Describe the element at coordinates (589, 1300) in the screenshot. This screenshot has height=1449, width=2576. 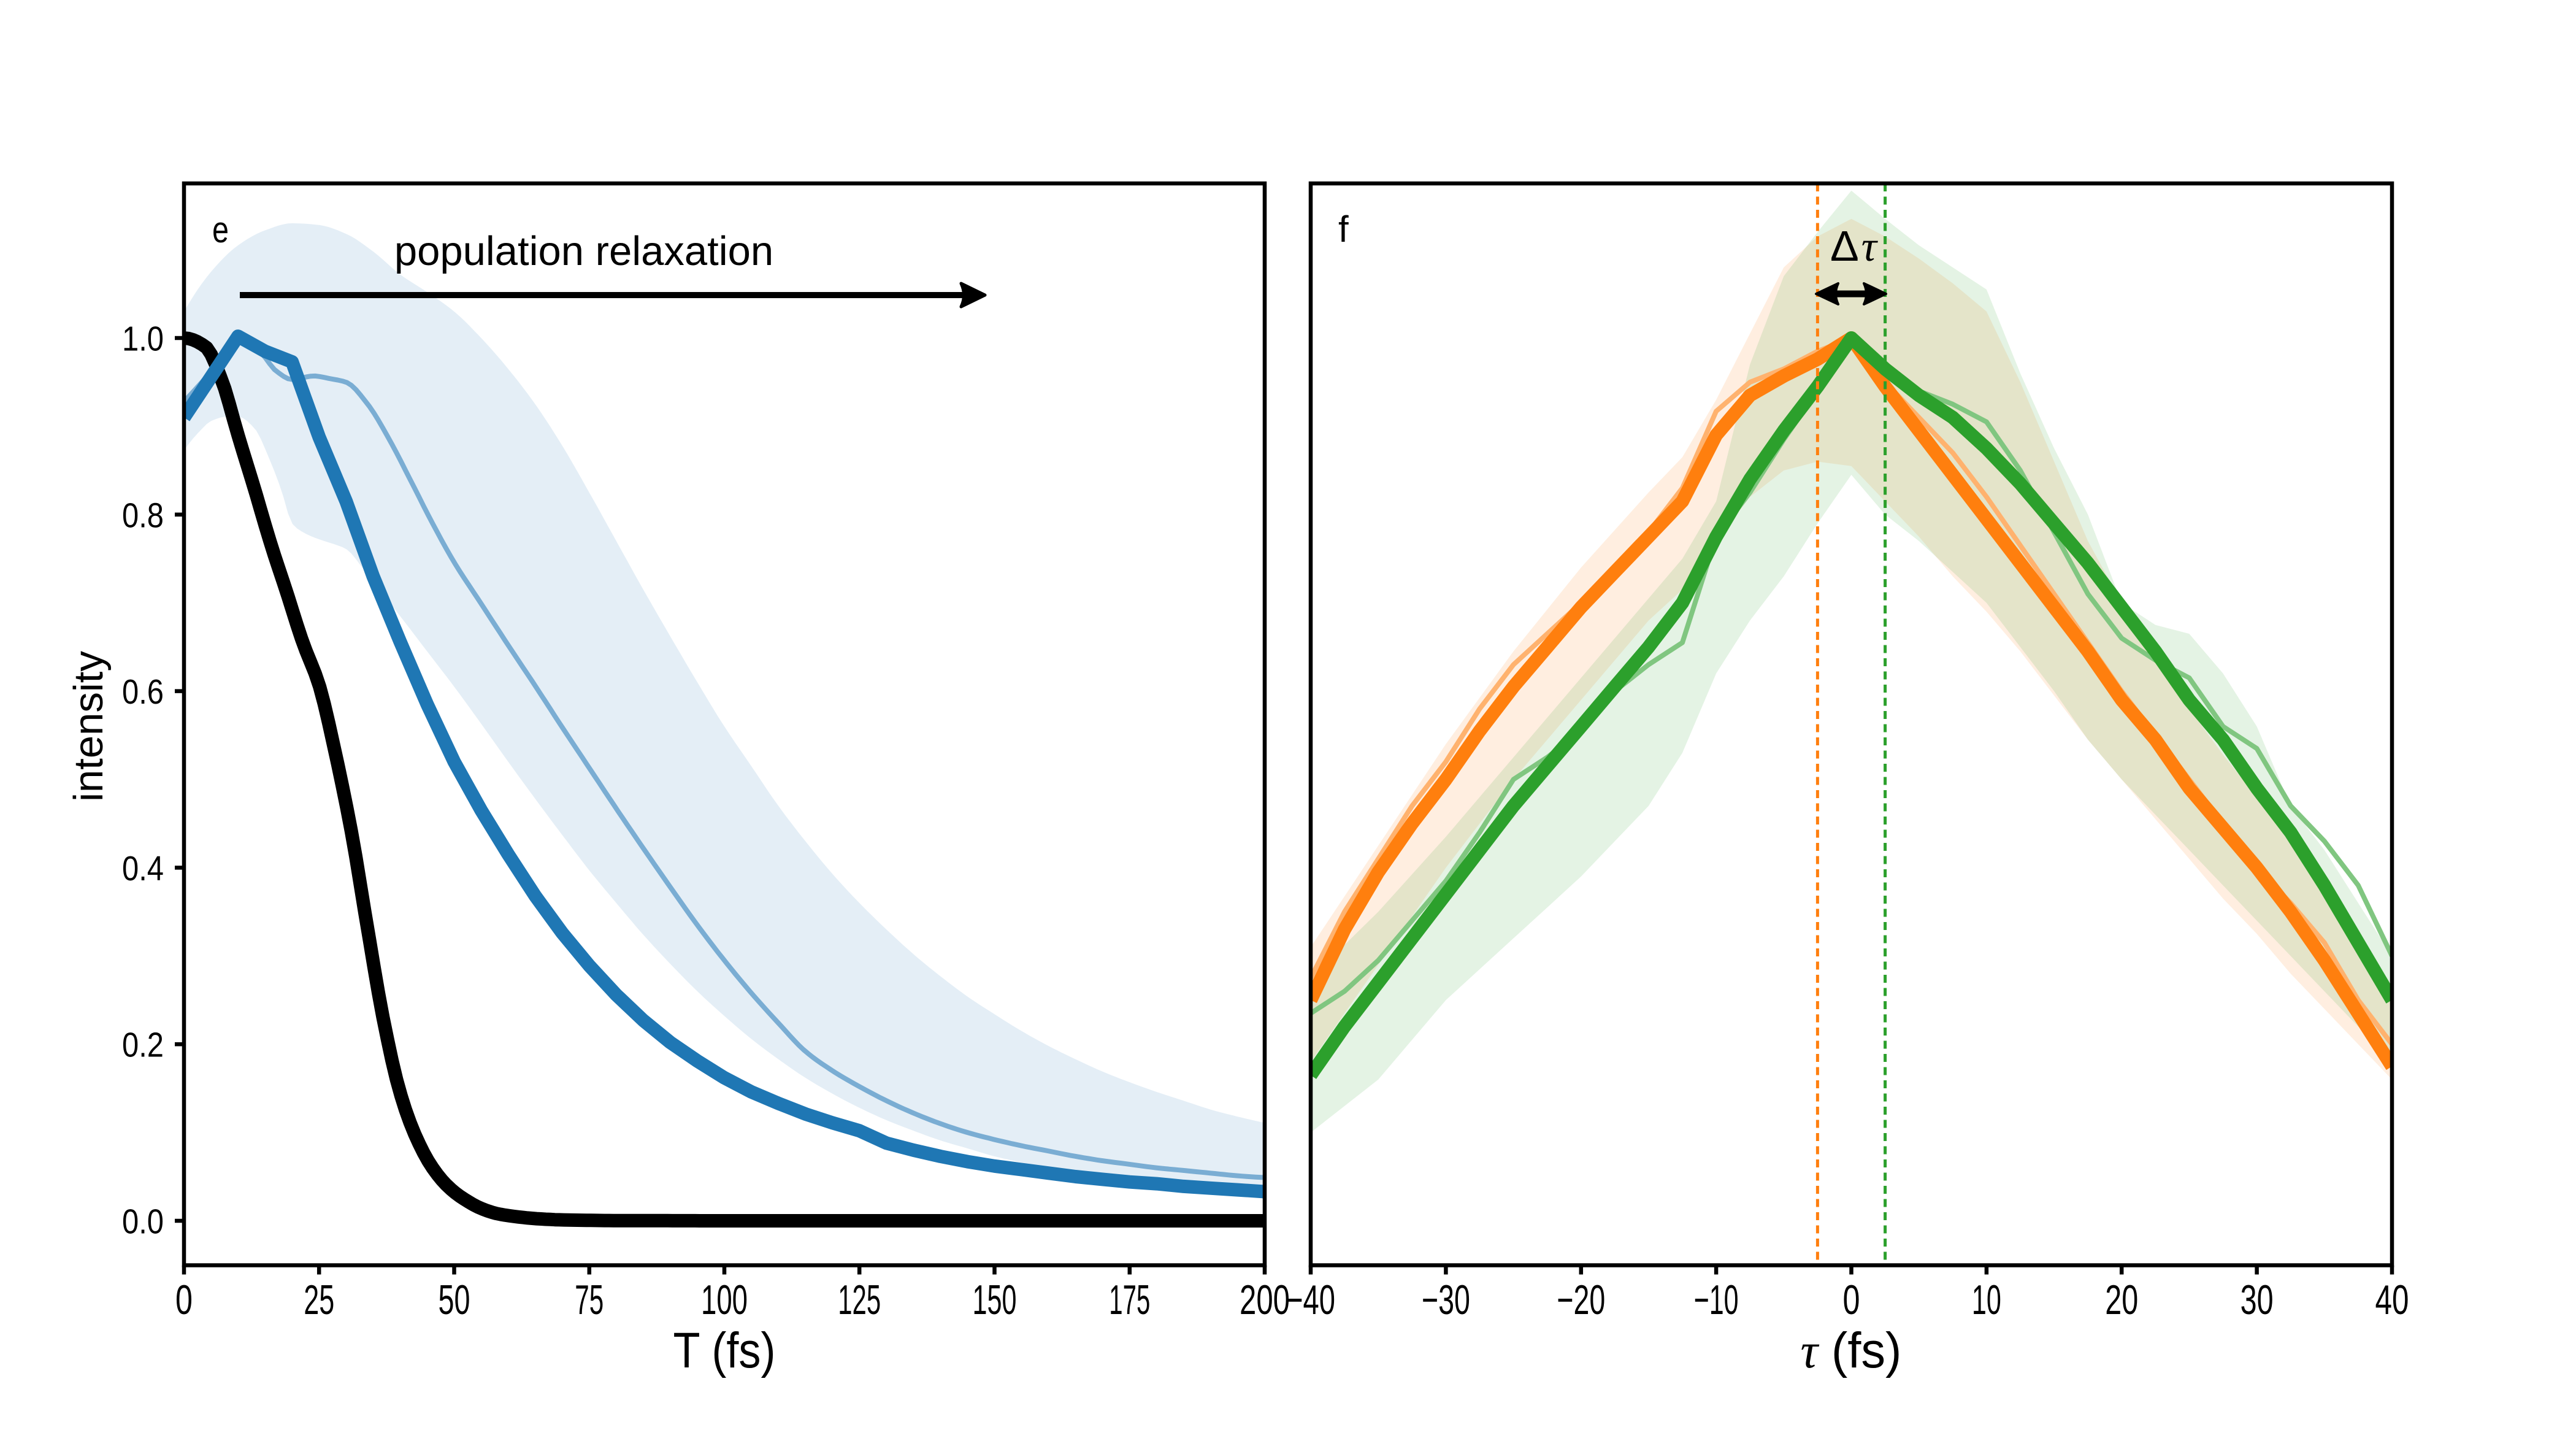
I see `svg-text: 75` at that location.